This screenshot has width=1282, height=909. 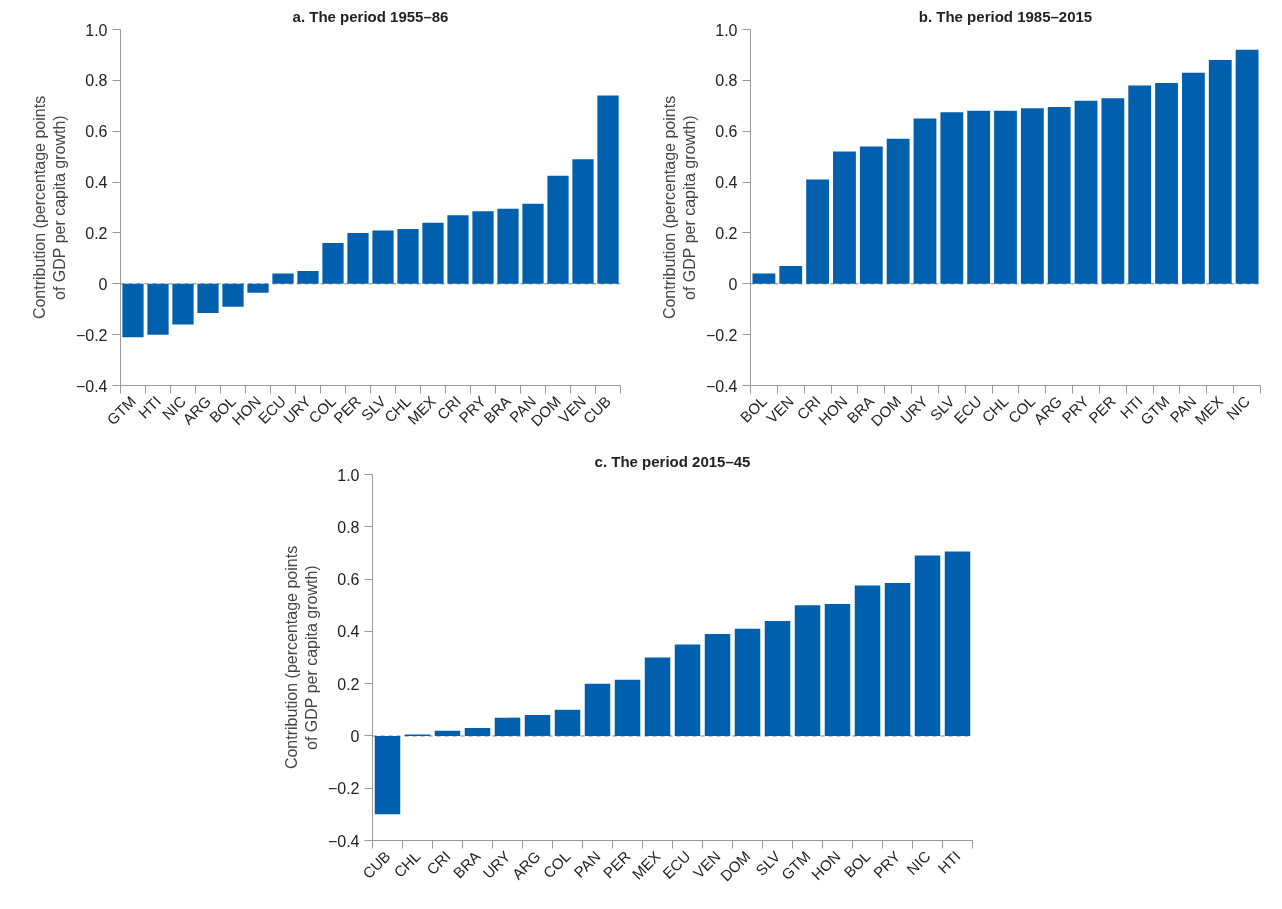 I want to click on x-tick-label: COL, so click(x=556, y=864).